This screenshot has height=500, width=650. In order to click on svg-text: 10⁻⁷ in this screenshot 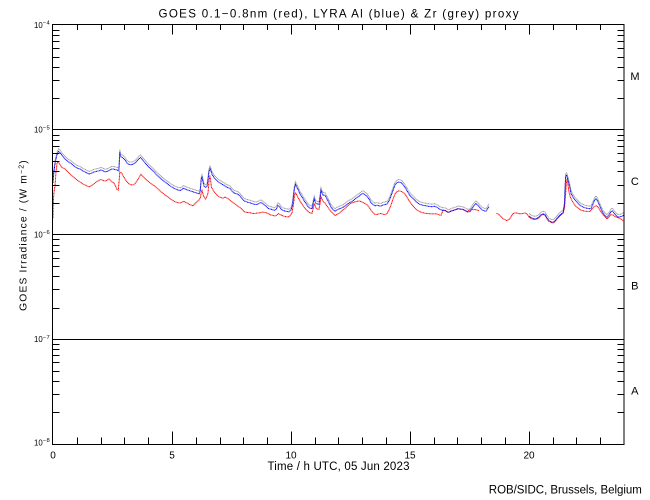, I will do `click(42, 339)`.